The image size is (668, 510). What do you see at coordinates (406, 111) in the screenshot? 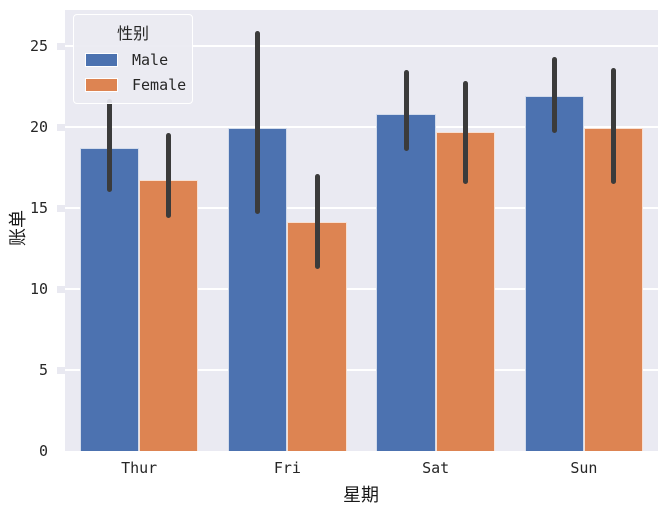
I see `error-bar-male-sat` at bounding box center [406, 111].